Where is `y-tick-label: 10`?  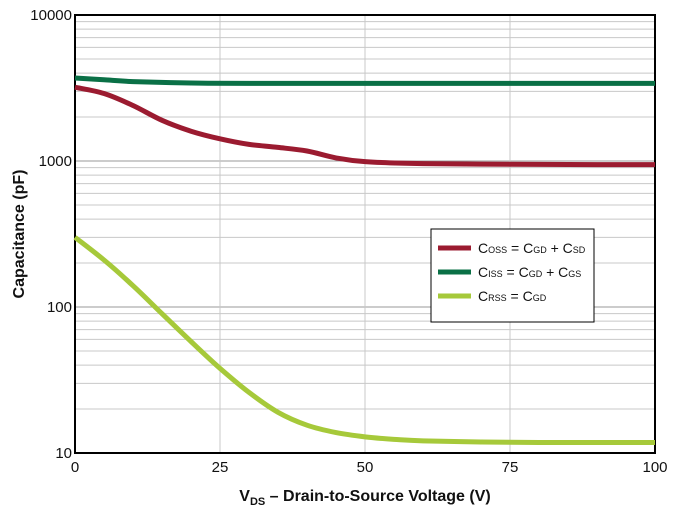 y-tick-label: 10 is located at coordinates (63, 453).